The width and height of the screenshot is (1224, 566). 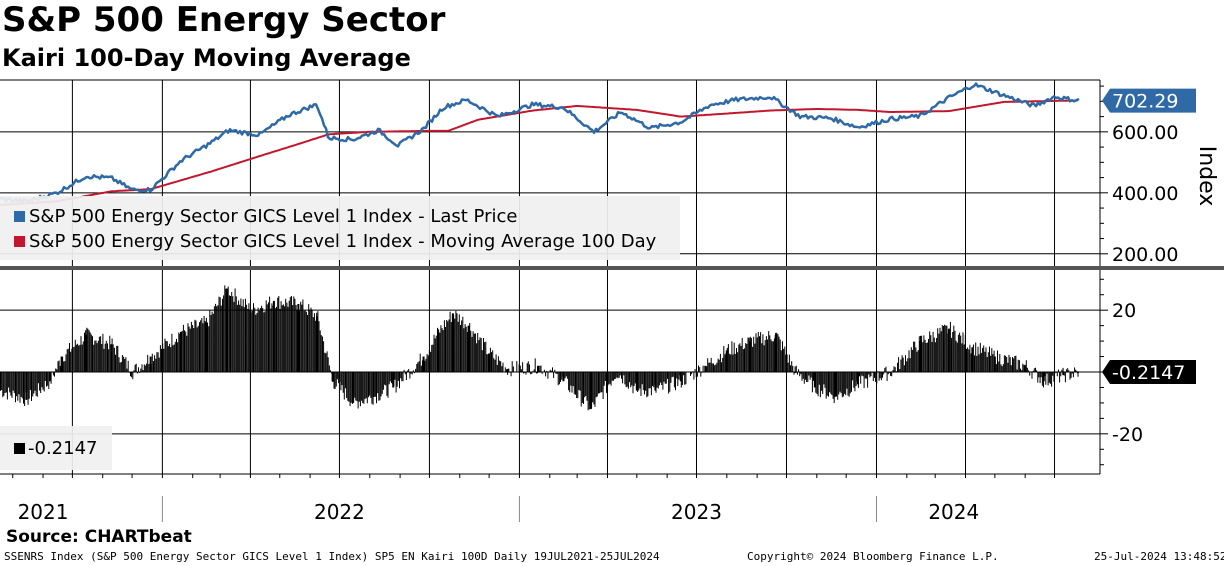 What do you see at coordinates (1145, 255) in the screenshot?
I see `y-tick-label: 200.00` at bounding box center [1145, 255].